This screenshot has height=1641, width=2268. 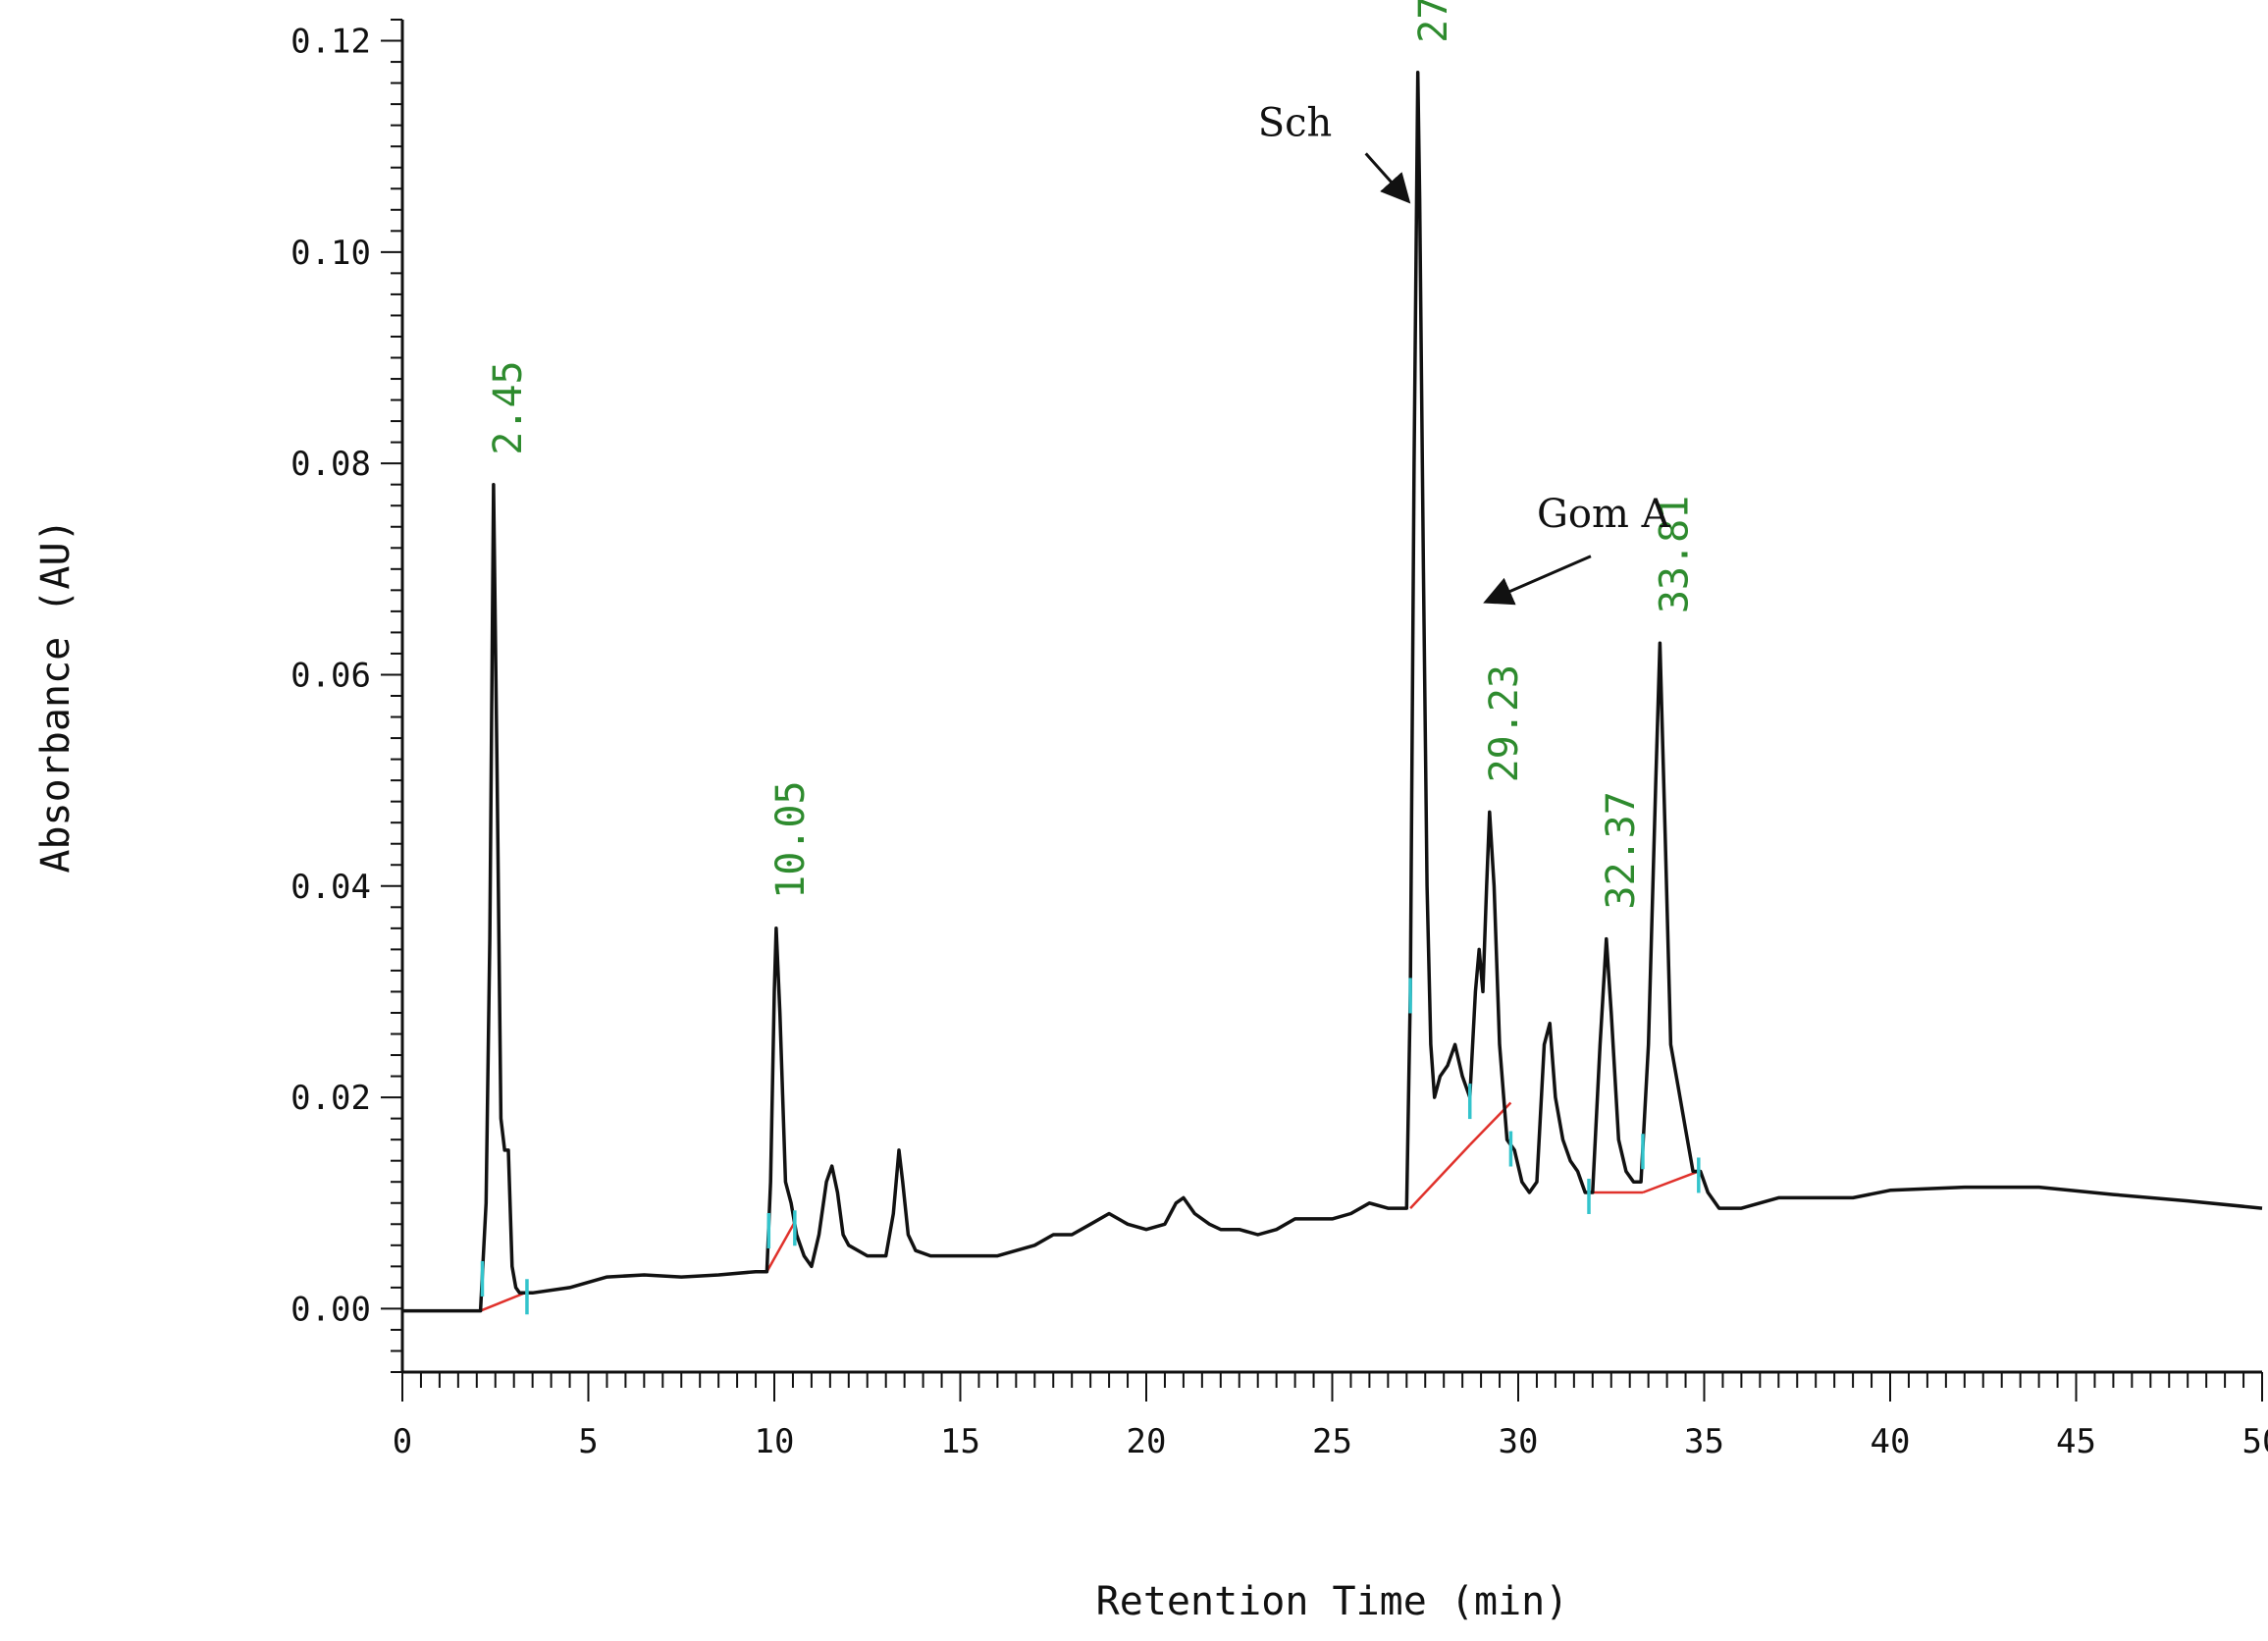 I want to click on y-tick-label: 0.12, so click(x=330, y=43).